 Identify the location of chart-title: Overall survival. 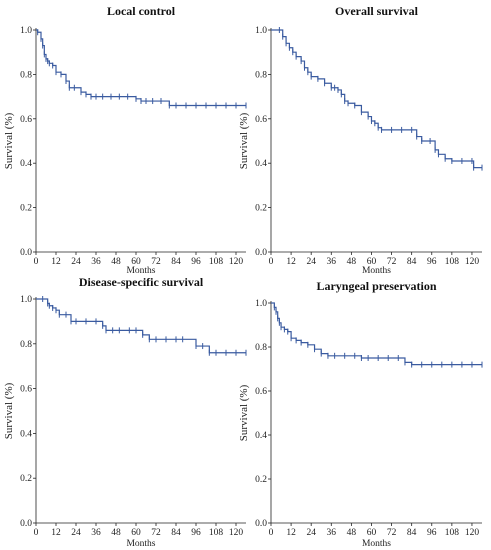
(377, 11).